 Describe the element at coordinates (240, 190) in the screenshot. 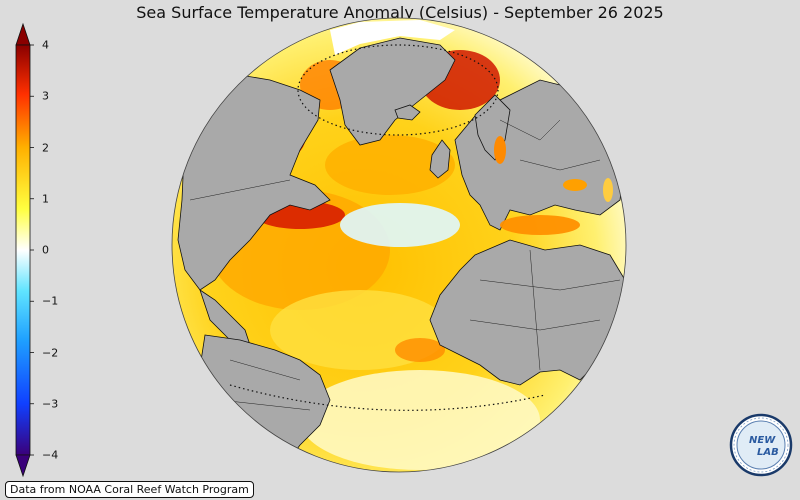

I see `border-north-america-a` at that location.